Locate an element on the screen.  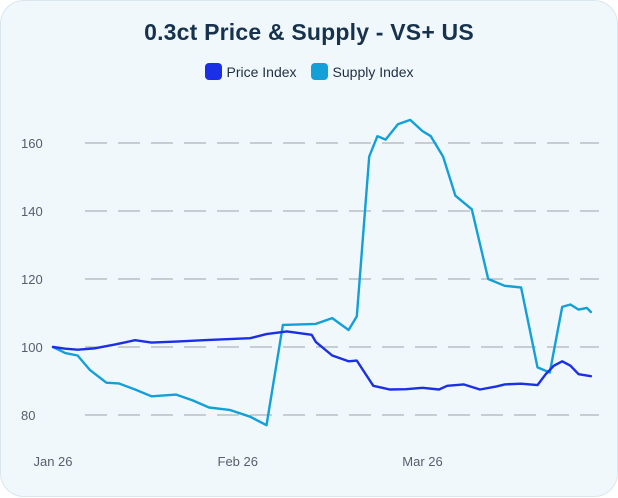
chart-title: 0.3ct Price & Supply - VS+ US is located at coordinates (309, 32).